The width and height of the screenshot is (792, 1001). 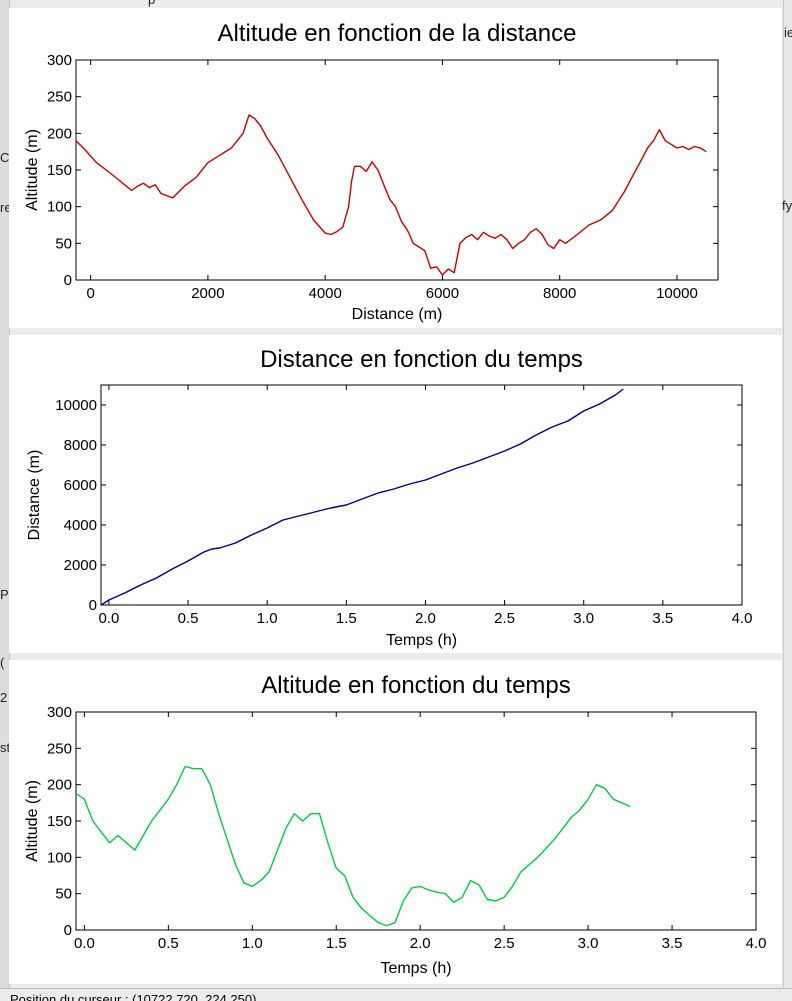 What do you see at coordinates (6, 207) in the screenshot?
I see `text-fragment: re` at bounding box center [6, 207].